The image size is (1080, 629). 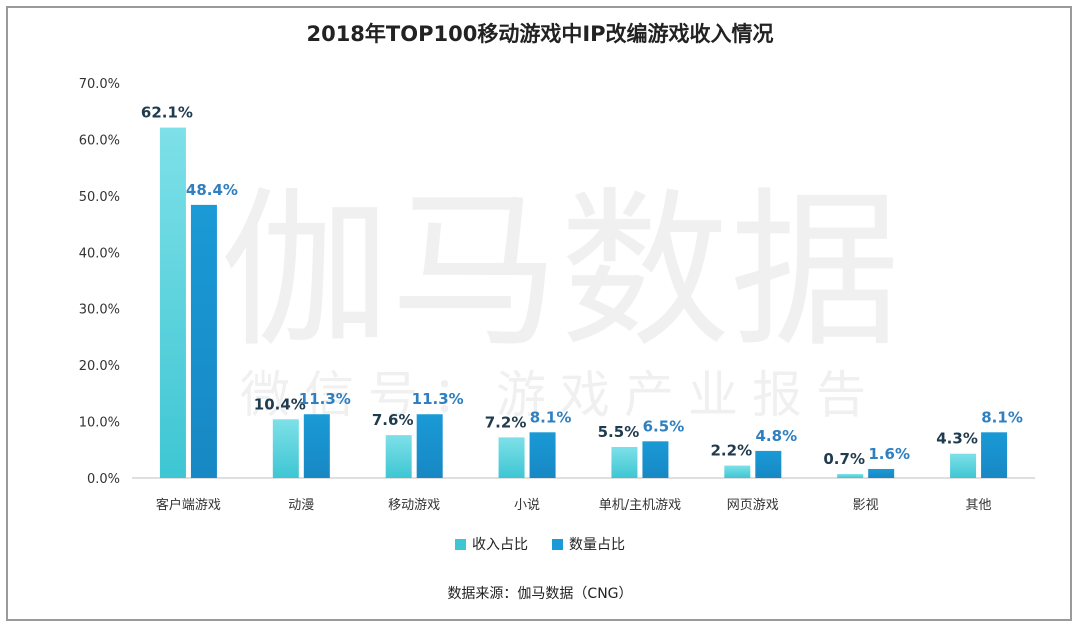 What do you see at coordinates (188, 505) in the screenshot?
I see `x-tick-label: 客户端游戏` at bounding box center [188, 505].